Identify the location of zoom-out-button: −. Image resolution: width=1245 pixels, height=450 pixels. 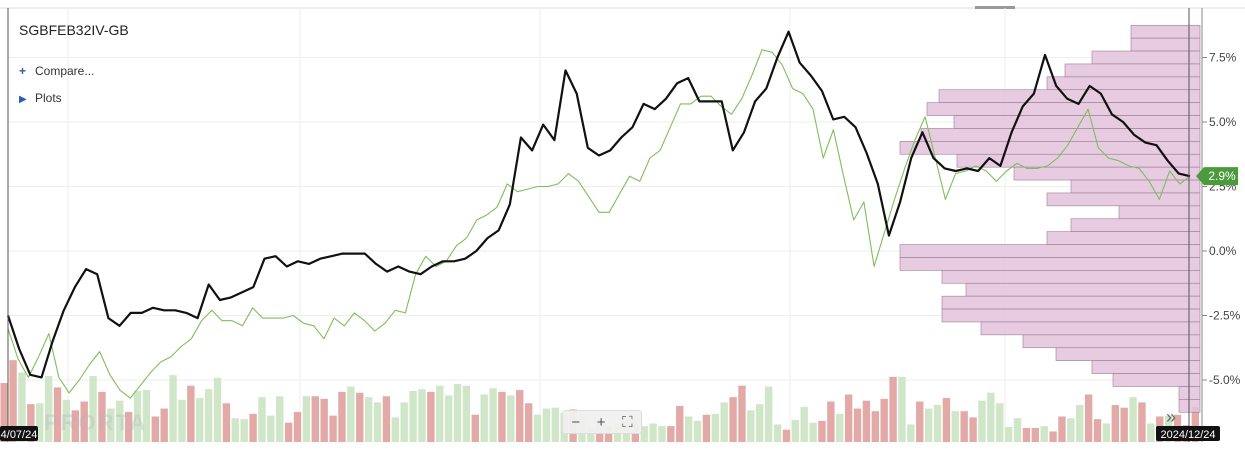
(576, 422).